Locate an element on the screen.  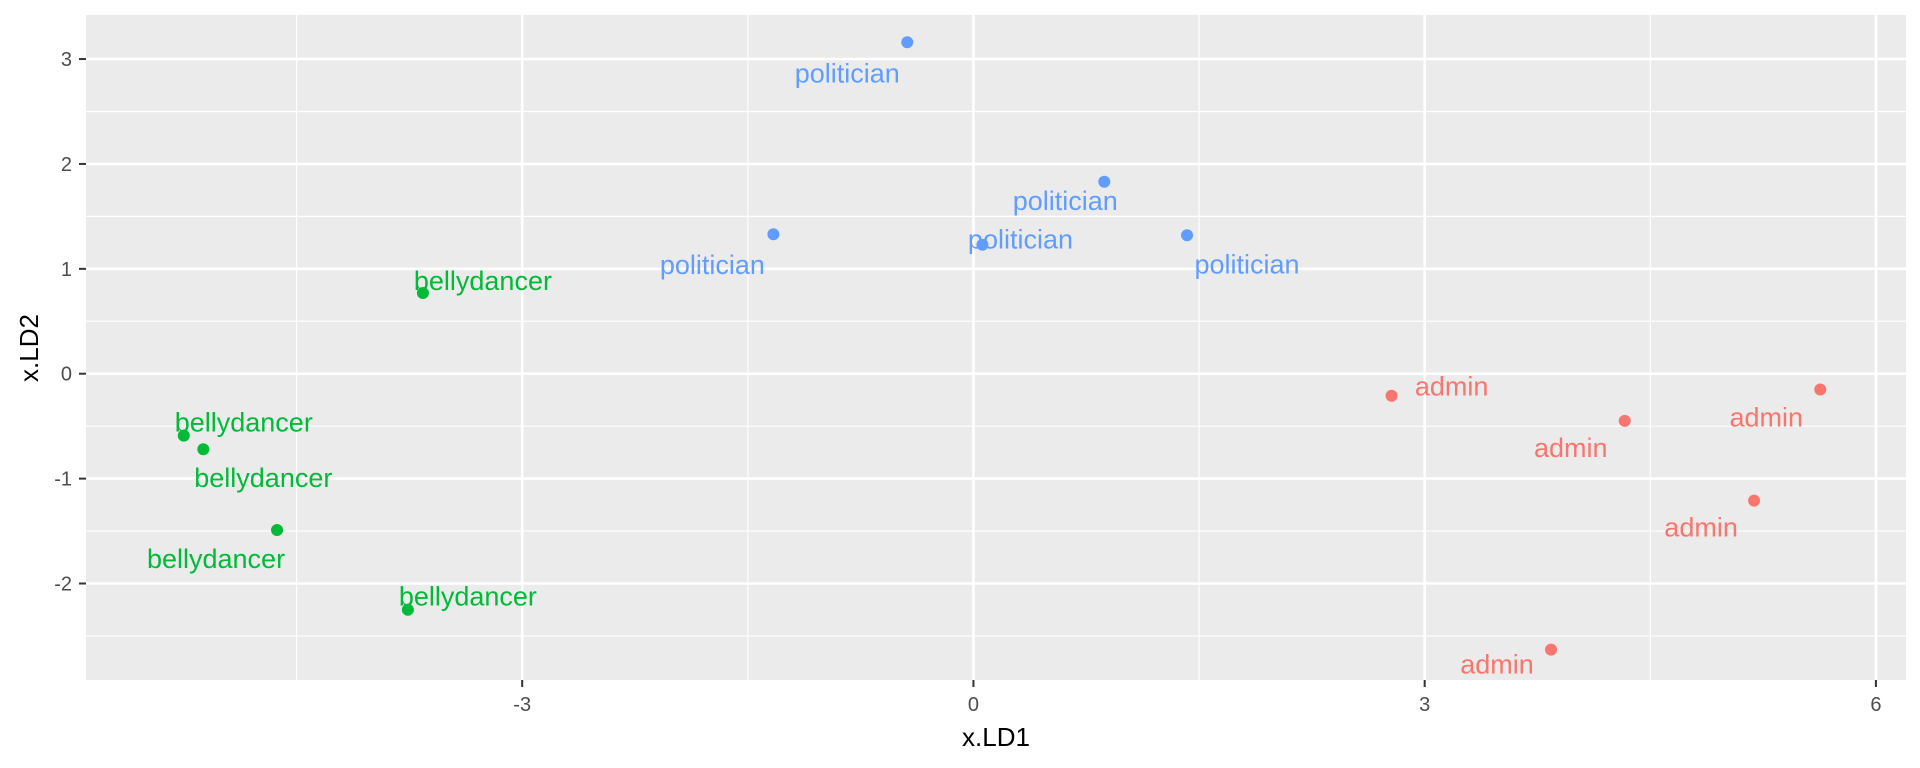
x-axis-title: x.LD1 is located at coordinates (996, 737).